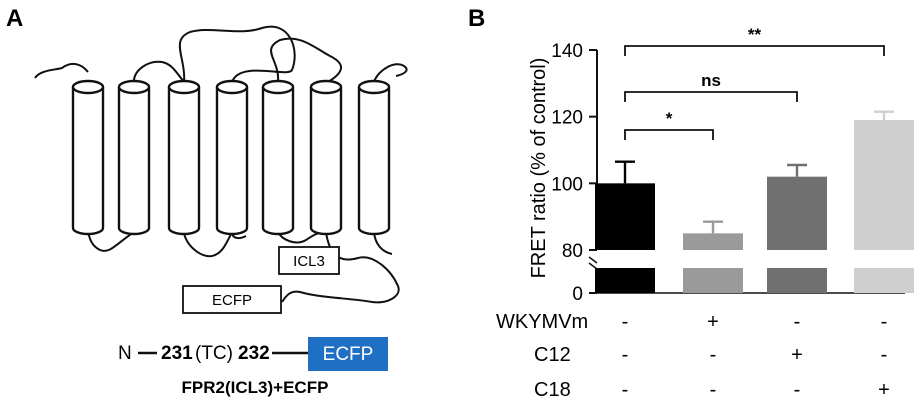 The height and width of the screenshot is (415, 917). I want to click on helix-tm4, so click(232, 157).